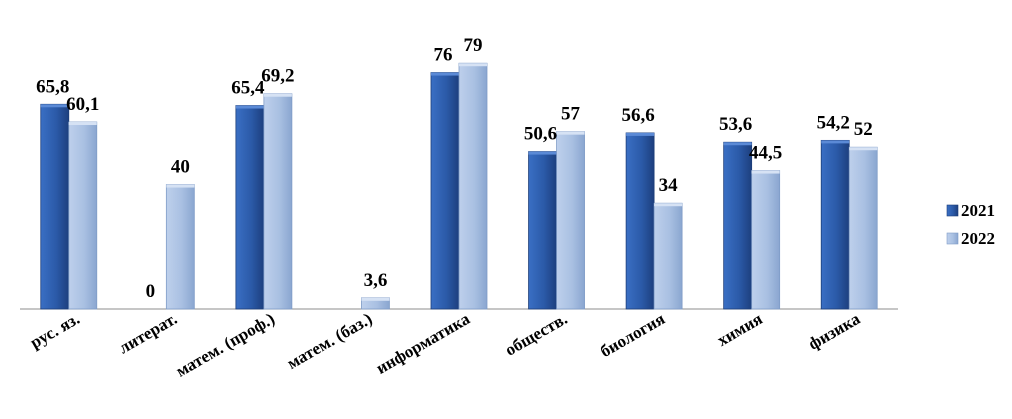 The height and width of the screenshot is (419, 1012). I want to click on data-label-2021-7: 53,6, so click(735, 124).